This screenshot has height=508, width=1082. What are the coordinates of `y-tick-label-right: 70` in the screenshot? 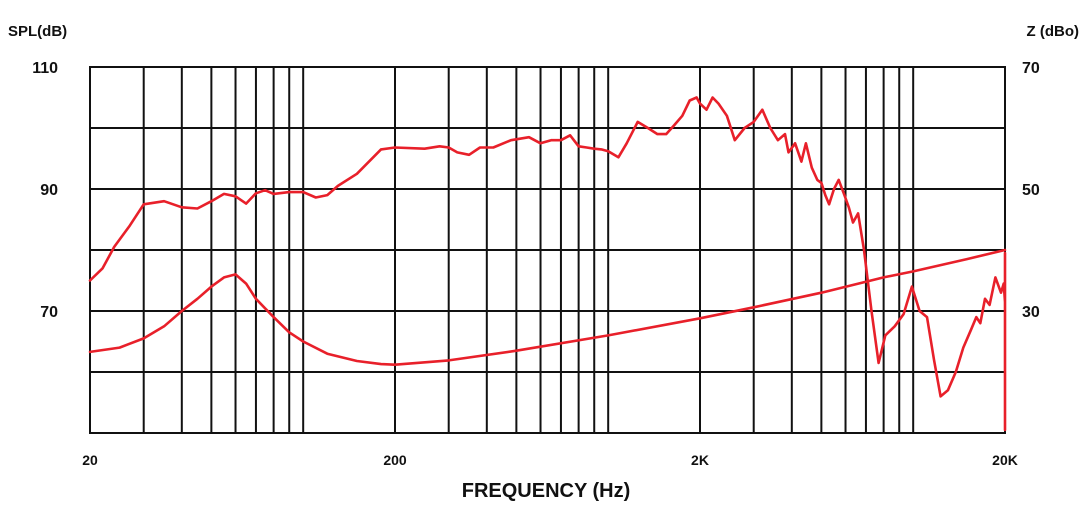 It's located at (1031, 68).